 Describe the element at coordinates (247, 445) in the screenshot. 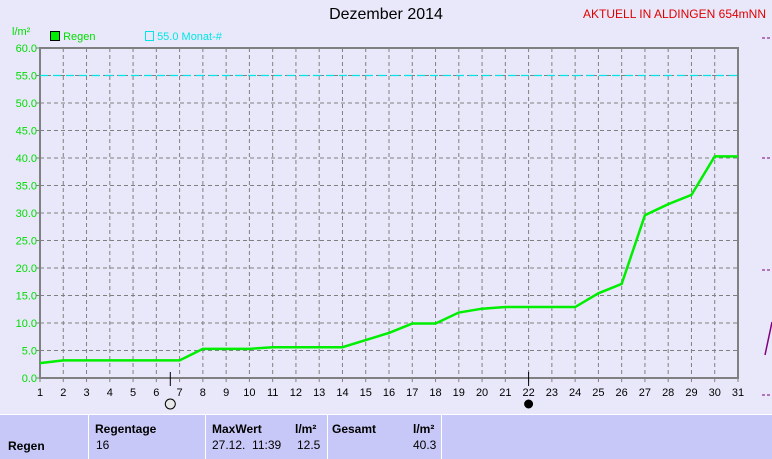

I see `maxwert-time: 27.12. 11:39` at that location.